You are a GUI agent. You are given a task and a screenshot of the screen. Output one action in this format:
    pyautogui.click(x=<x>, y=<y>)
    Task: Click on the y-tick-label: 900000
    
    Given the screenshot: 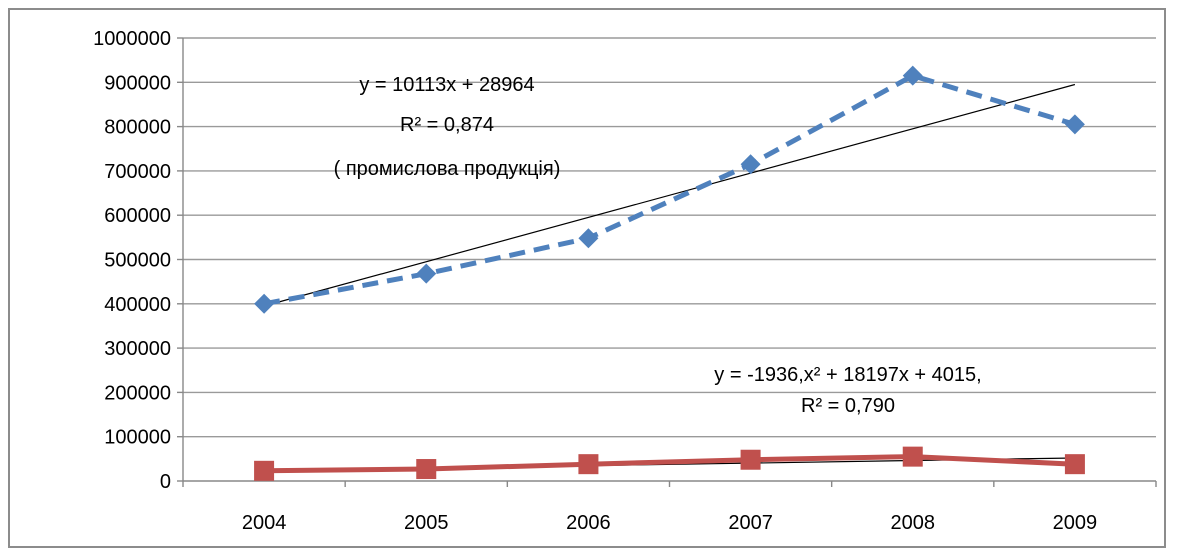 What is the action you would take?
    pyautogui.click(x=137, y=83)
    